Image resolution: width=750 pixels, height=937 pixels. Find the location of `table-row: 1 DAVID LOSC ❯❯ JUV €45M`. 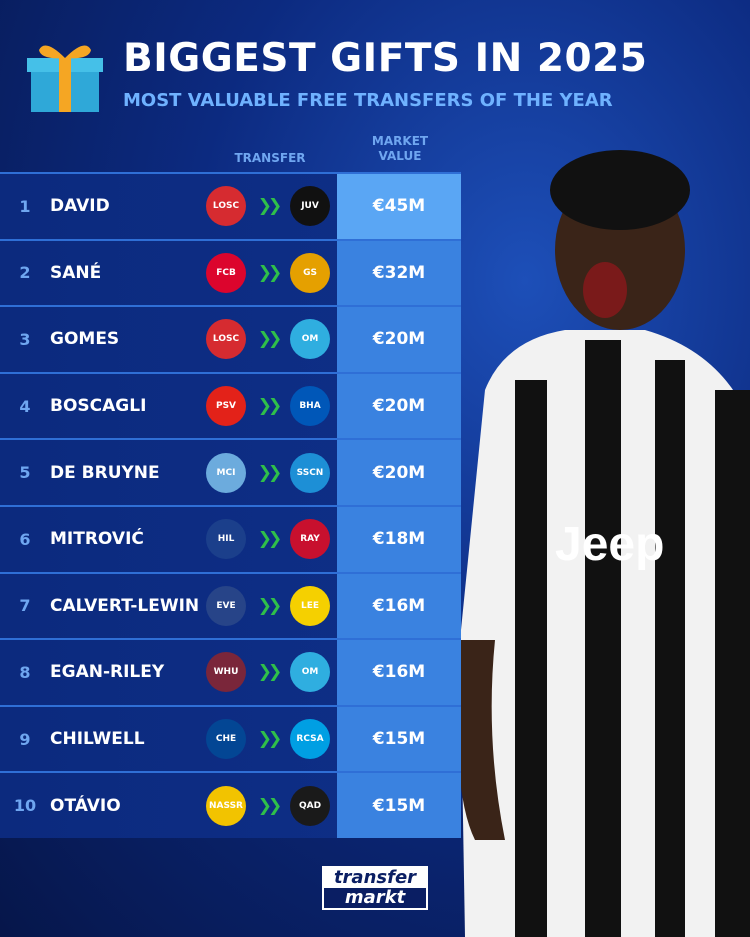

table-row: 1 DAVID LOSC ❯❯ JUV €45M is located at coordinates (230, 205).